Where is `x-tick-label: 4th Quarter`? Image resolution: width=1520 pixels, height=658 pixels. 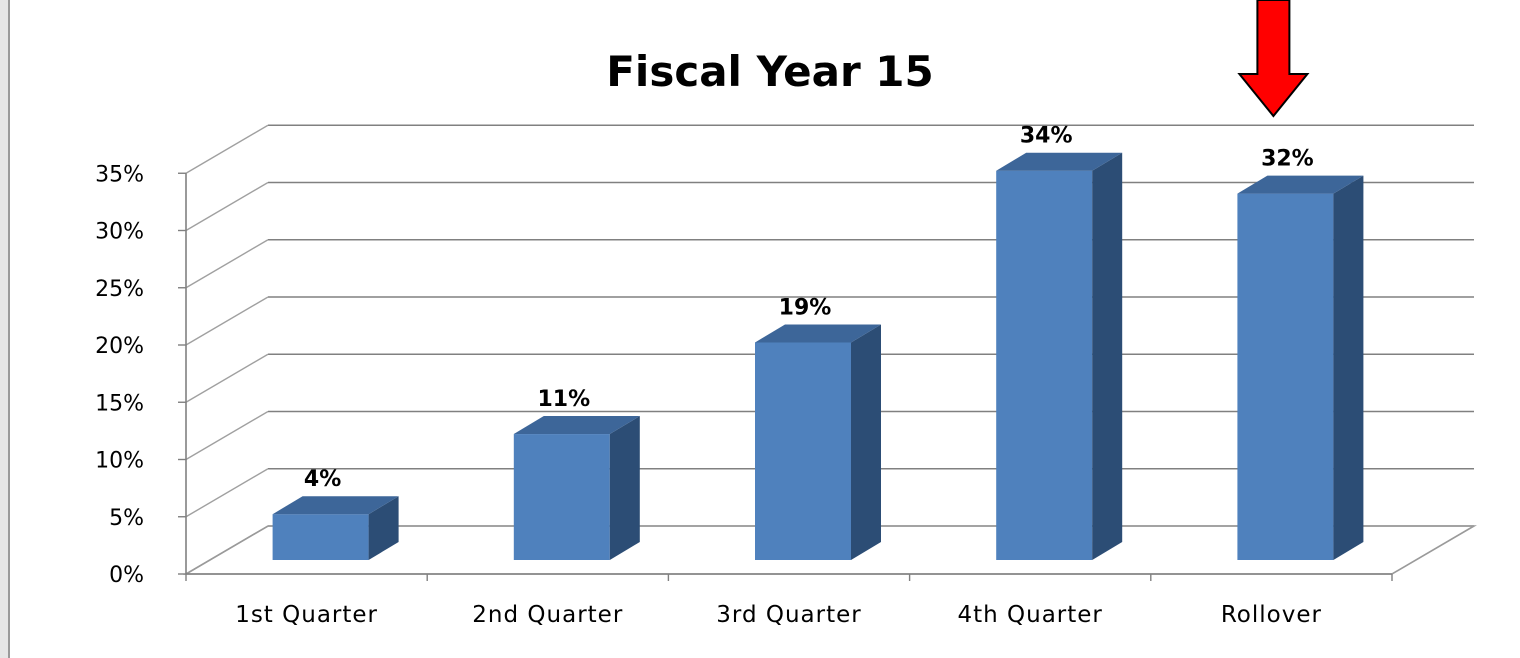
x-tick-label: 4th Quarter is located at coordinates (1029, 615).